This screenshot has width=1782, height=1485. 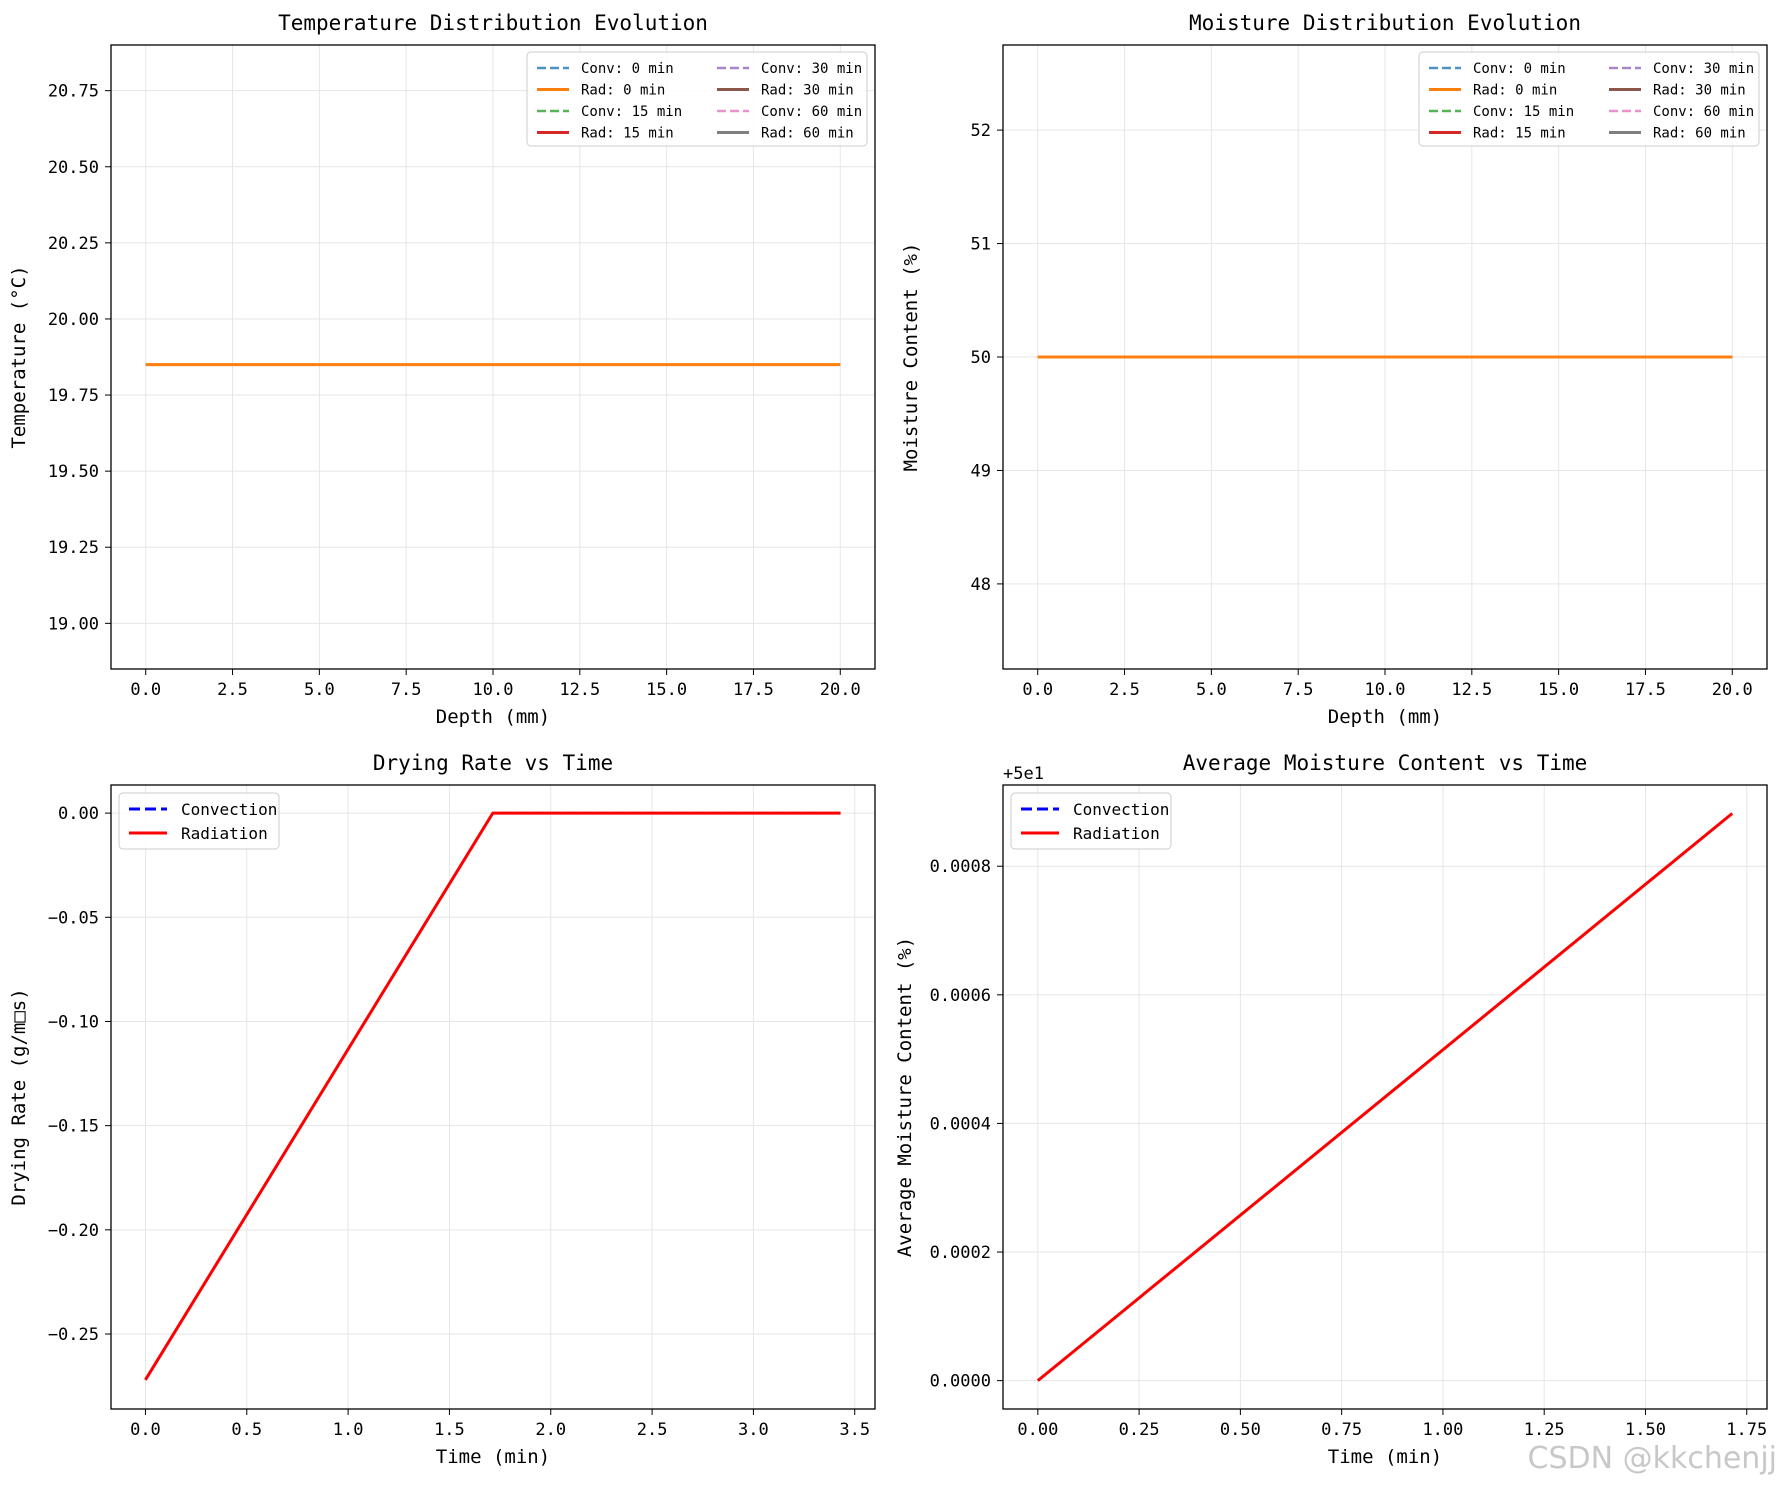 What do you see at coordinates (960, 1382) in the screenshot?
I see `y-tick-label: 0.0000` at bounding box center [960, 1382].